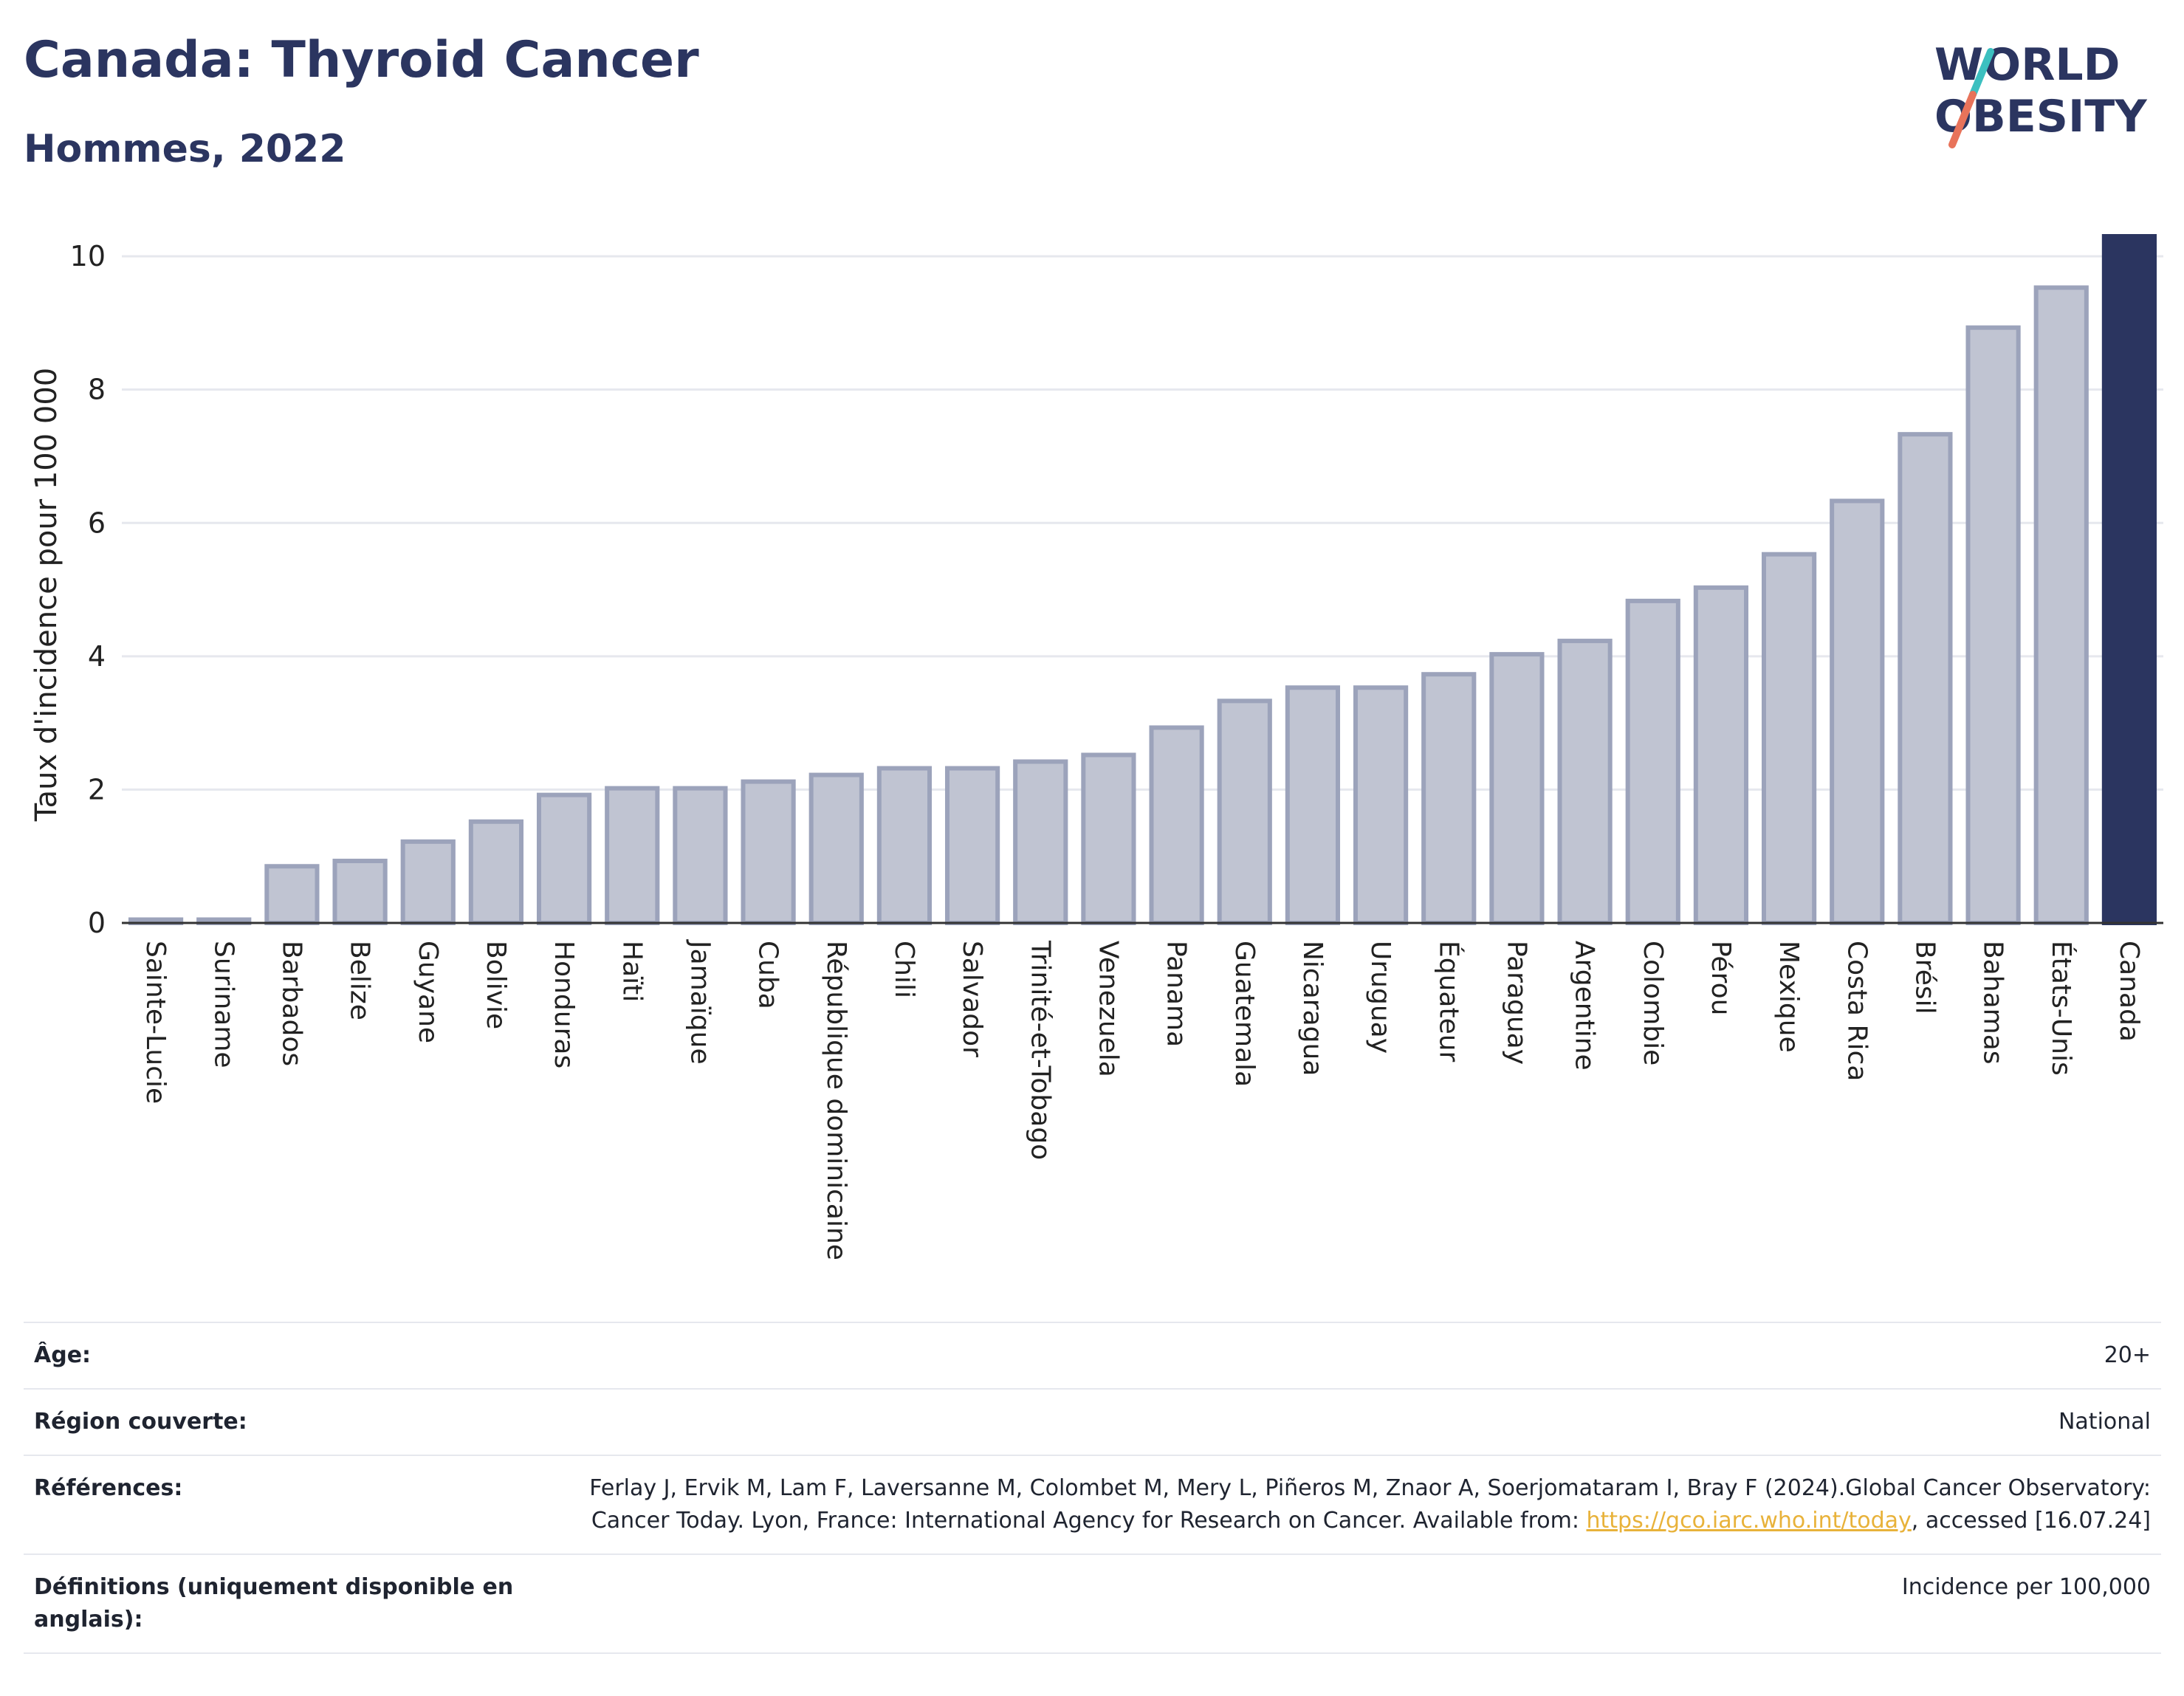  I want to click on meta-row-age: Âge: 20+, so click(1093, 1355).